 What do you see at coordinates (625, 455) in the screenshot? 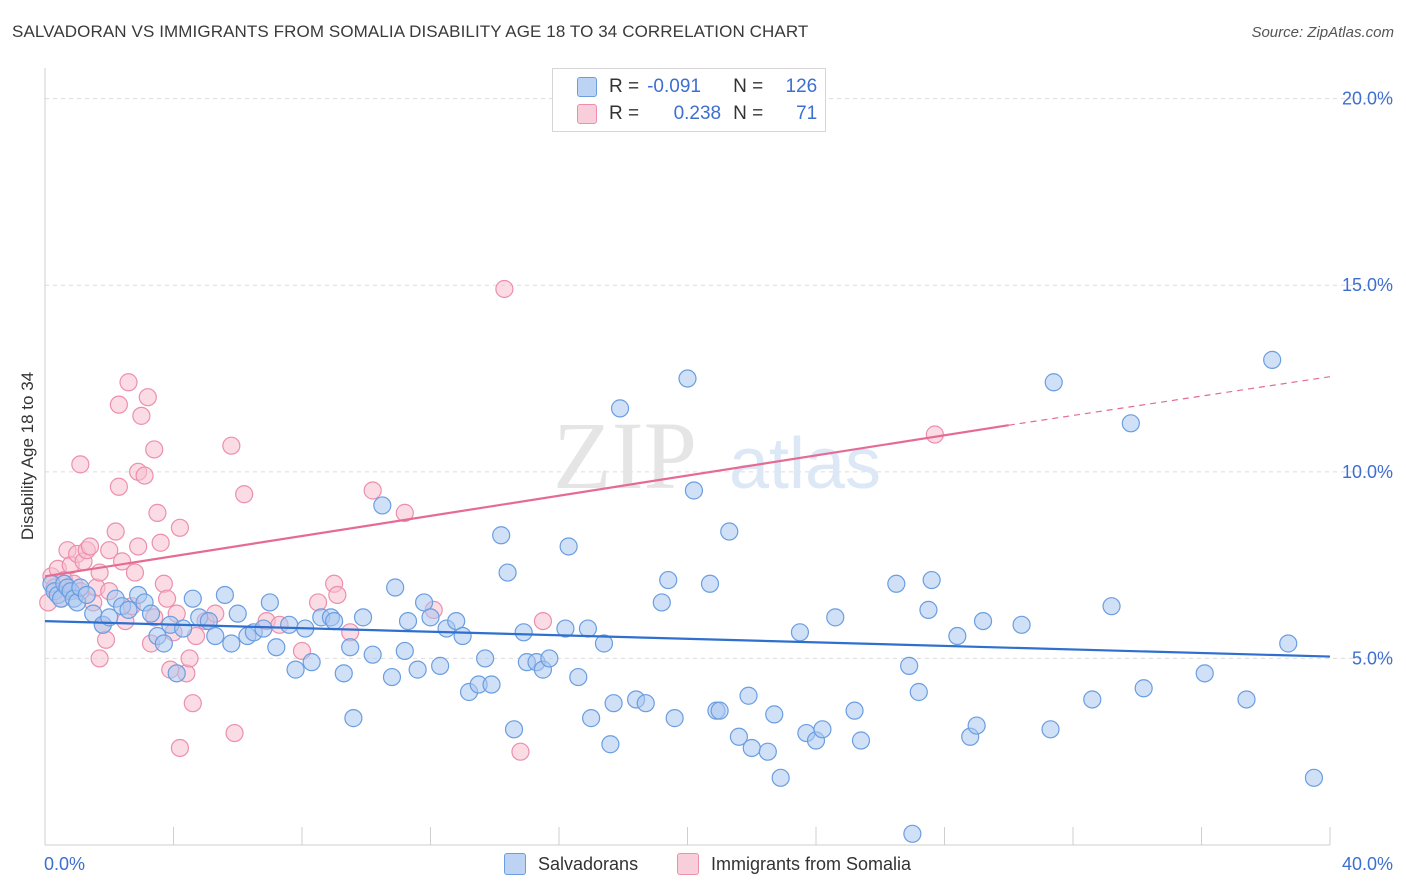
I see `watermark-zip: ZIP` at bounding box center [625, 455].